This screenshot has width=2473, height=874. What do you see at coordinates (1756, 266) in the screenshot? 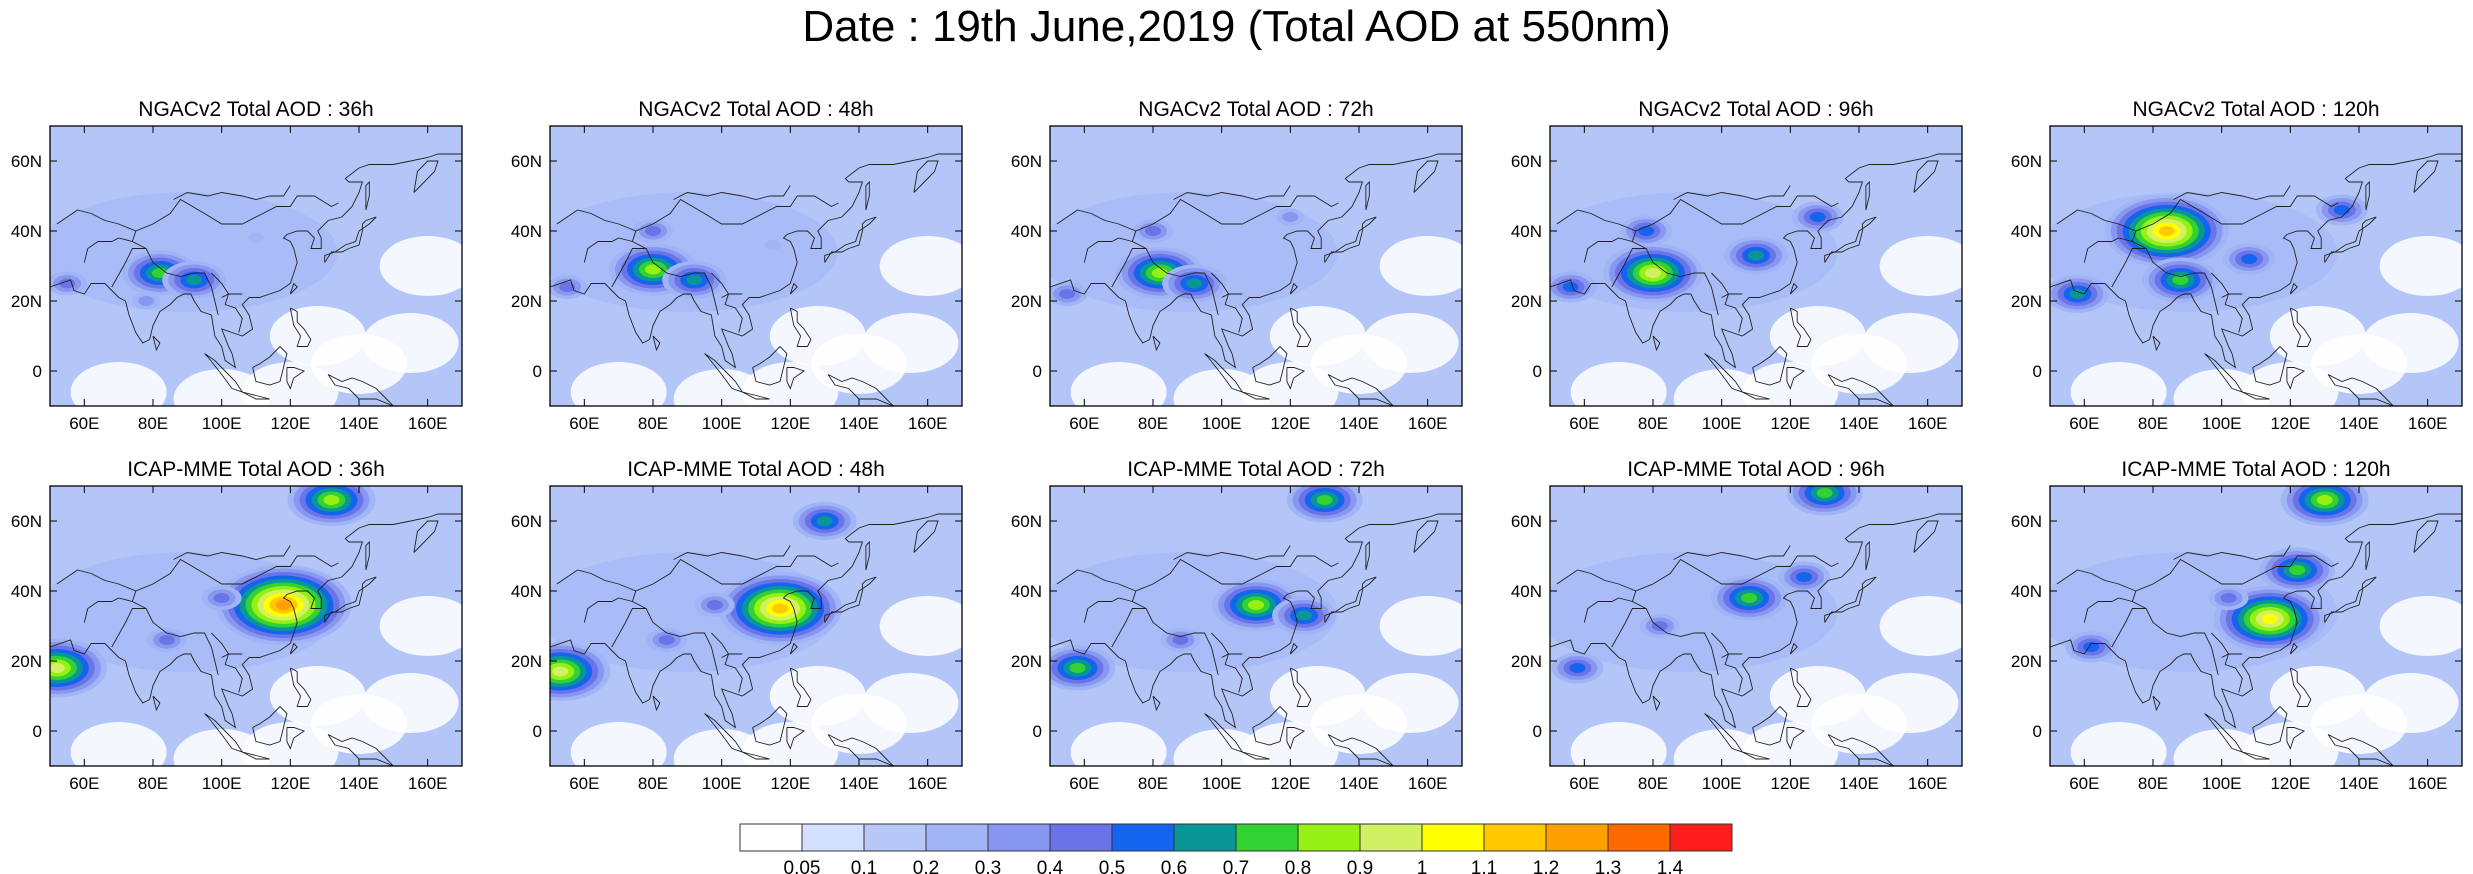
I see `panel-frame` at bounding box center [1756, 266].